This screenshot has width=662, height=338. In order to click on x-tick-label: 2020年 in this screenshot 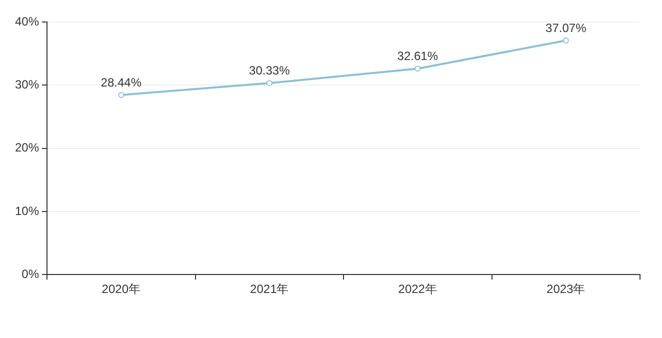, I will do `click(121, 289)`.